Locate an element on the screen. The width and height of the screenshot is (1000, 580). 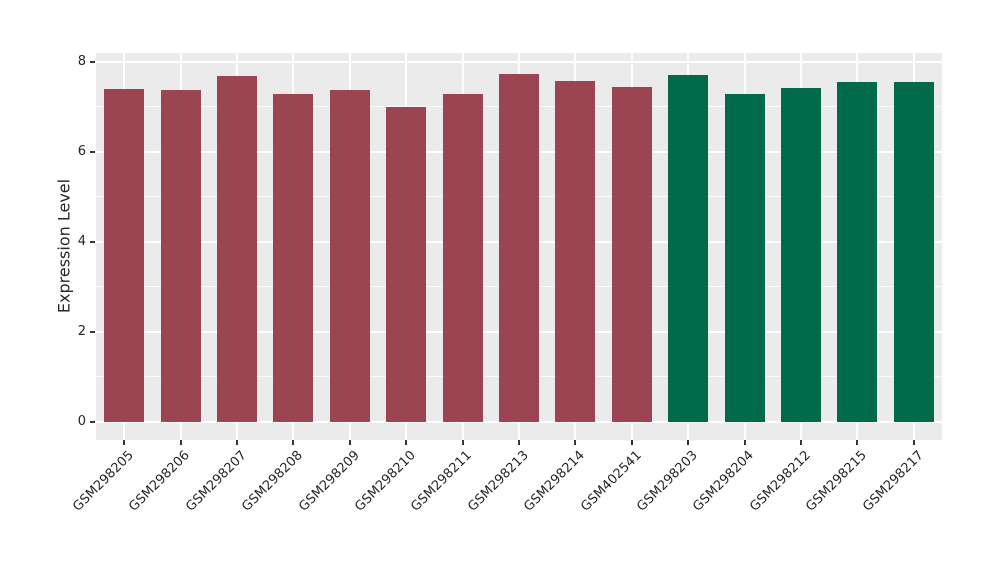
bar-GSM402541 is located at coordinates (631, 254).